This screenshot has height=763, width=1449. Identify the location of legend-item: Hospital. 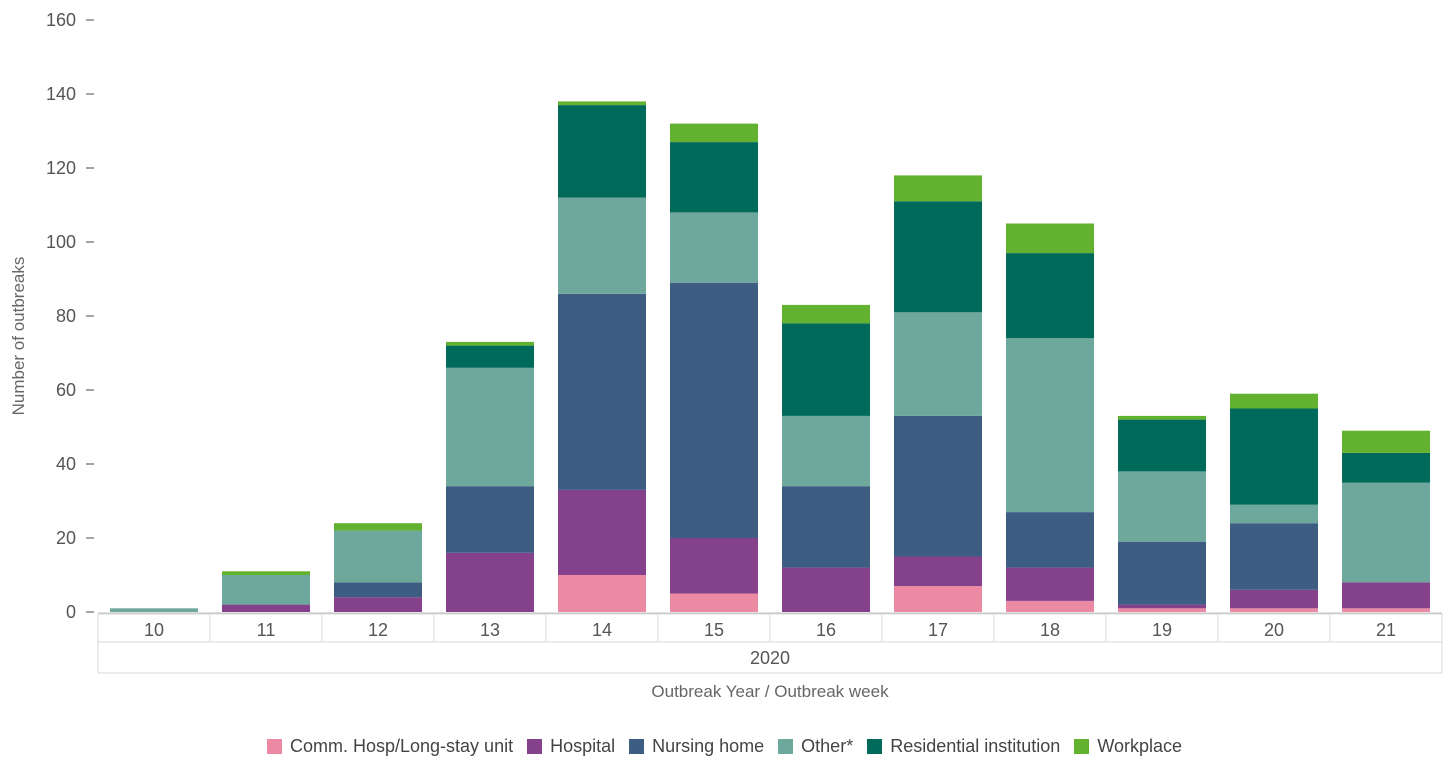
(571, 746).